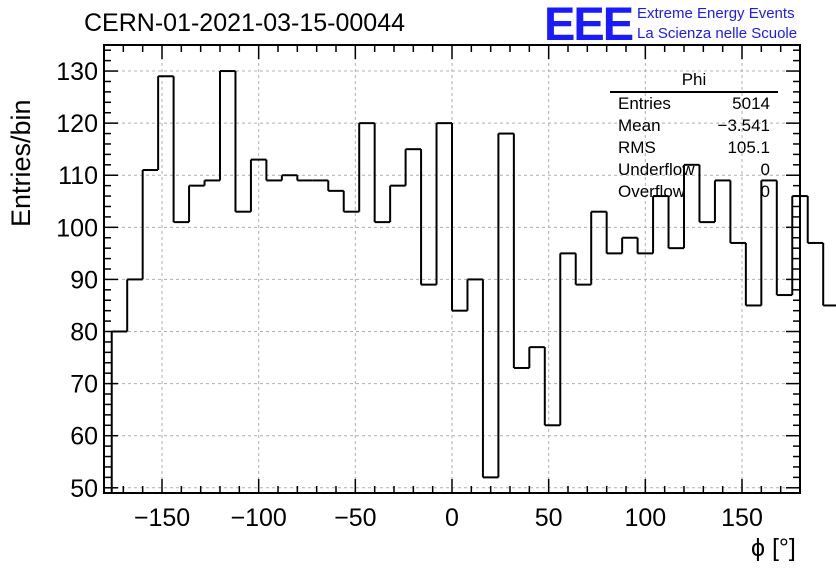  Describe the element at coordinates (694, 104) in the screenshot. I see `stats-row-entries: Entries 5014` at that location.